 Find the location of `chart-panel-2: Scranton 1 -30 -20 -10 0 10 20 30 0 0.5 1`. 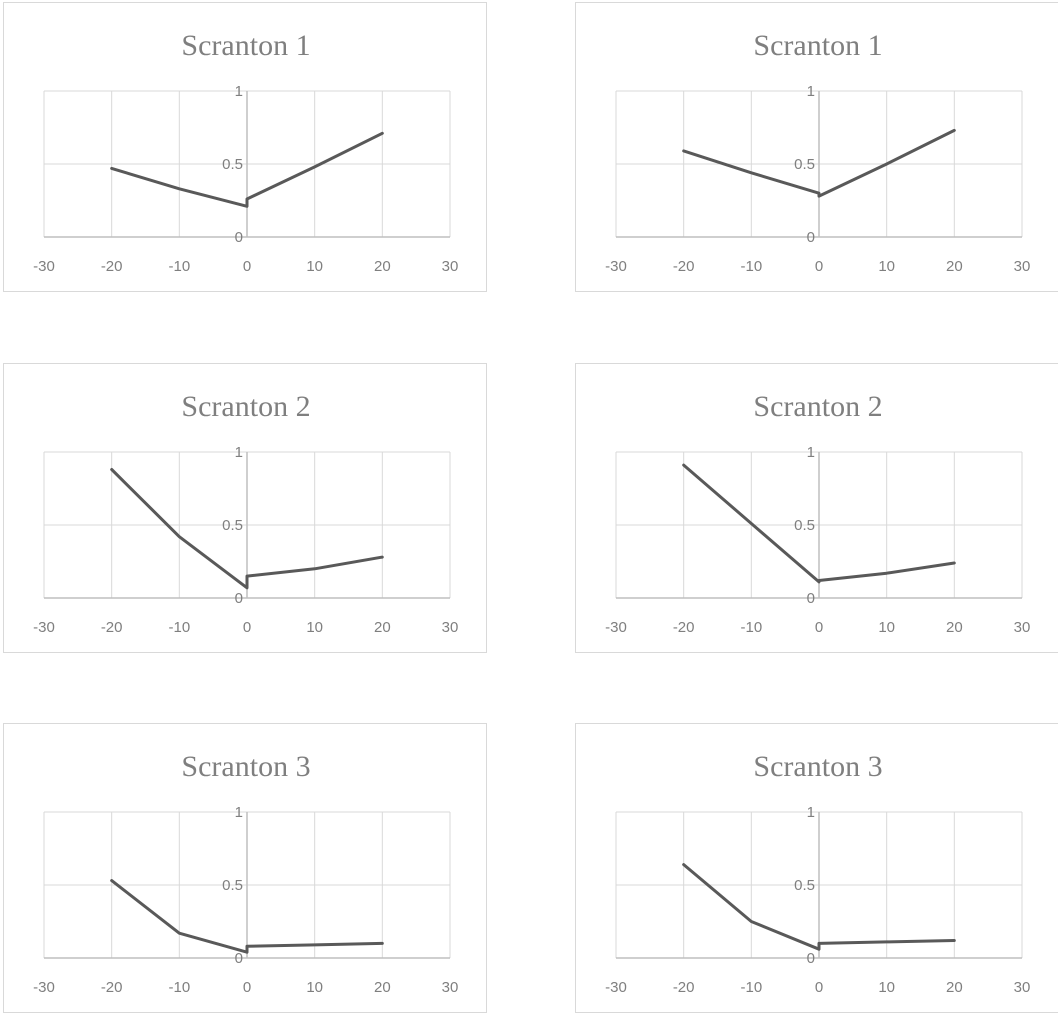

chart-panel-2: Scranton 1 -30 -20 -10 0 10 20 30 0 0.5 1 is located at coordinates (816, 147).